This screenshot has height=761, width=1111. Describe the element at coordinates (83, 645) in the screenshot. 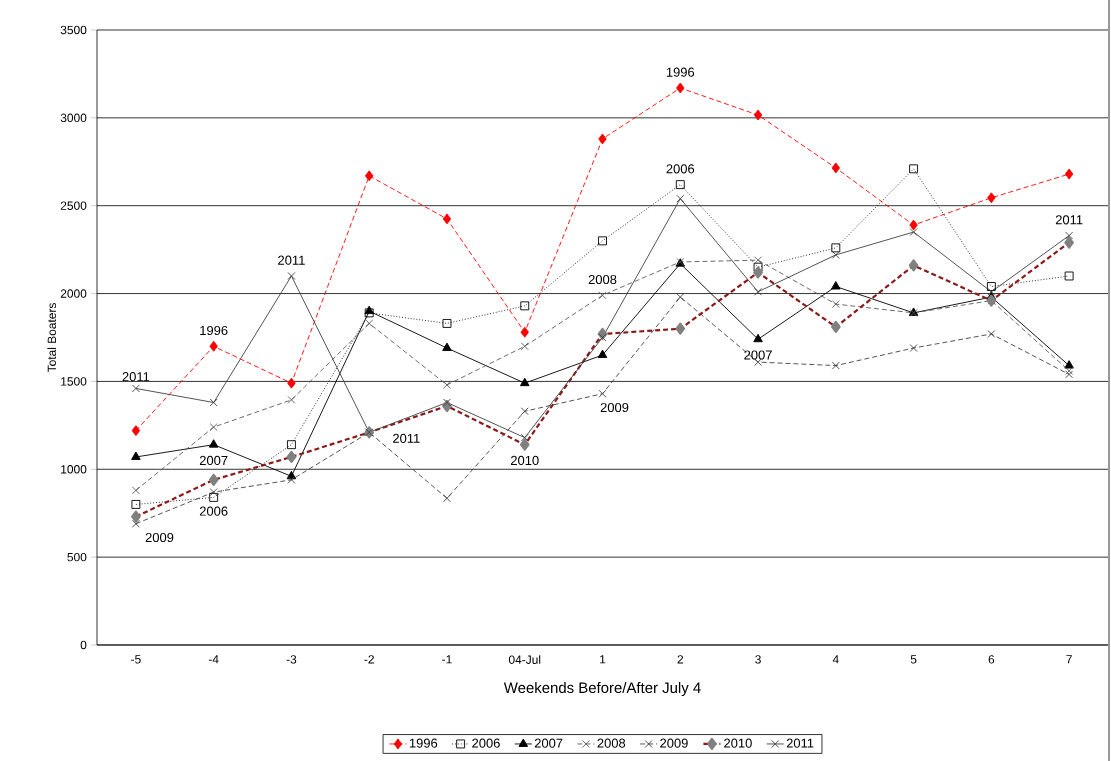

I see `y-tick-label: 0` at that location.